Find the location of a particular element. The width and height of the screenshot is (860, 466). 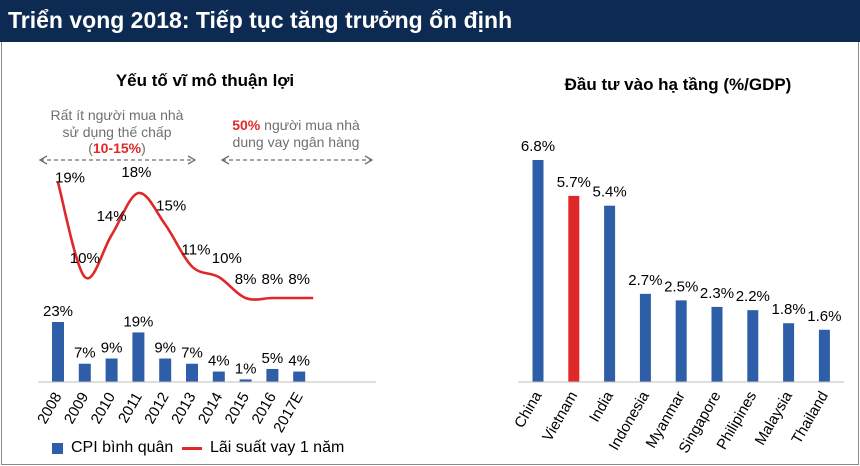

legend-cpi: CPI bình quân is located at coordinates (112, 448).